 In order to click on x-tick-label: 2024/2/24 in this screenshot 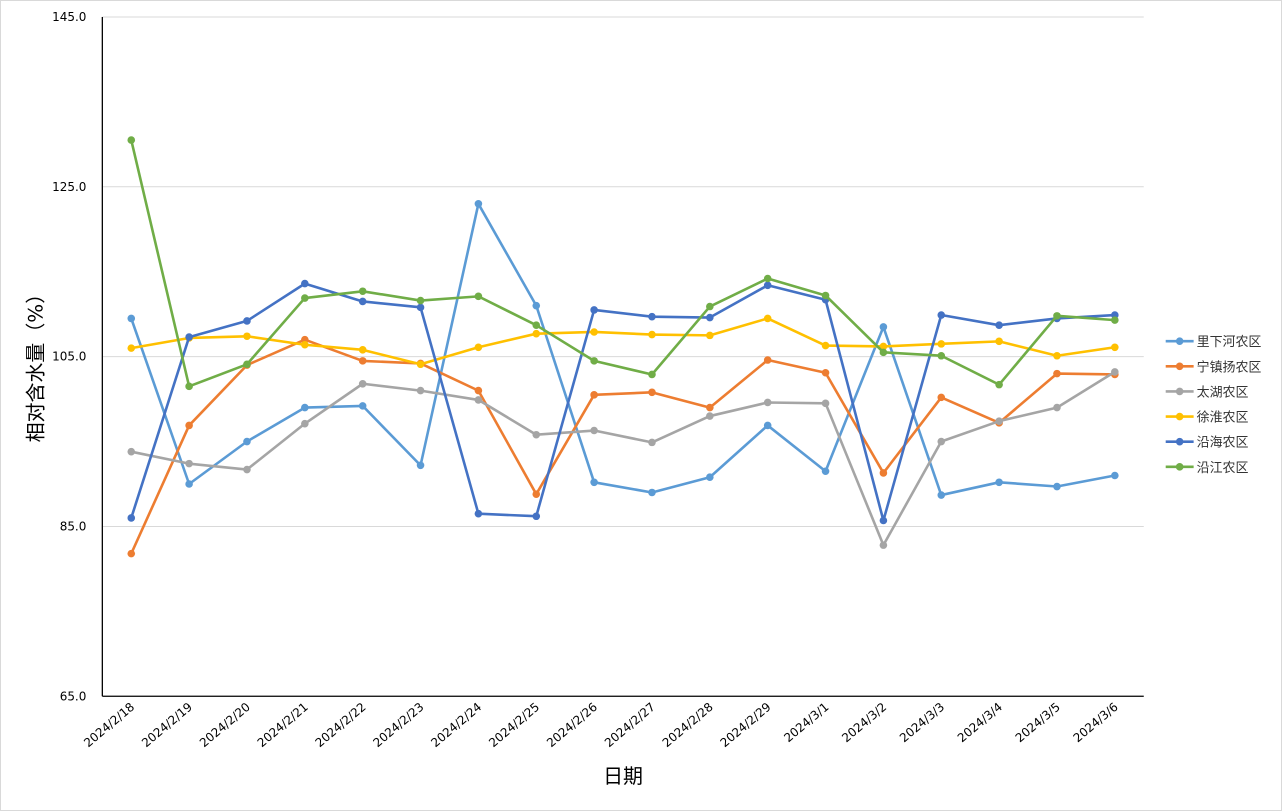, I will do `click(456, 725)`.